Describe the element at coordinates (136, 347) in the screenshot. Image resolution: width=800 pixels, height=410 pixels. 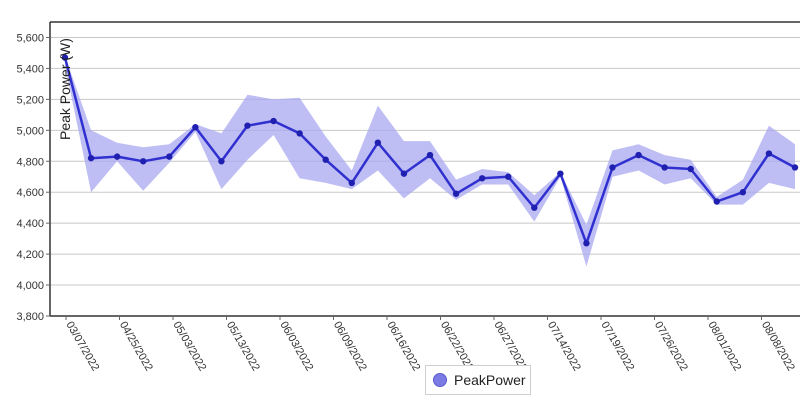
I see `x-tick-label: 04/25/2022` at that location.